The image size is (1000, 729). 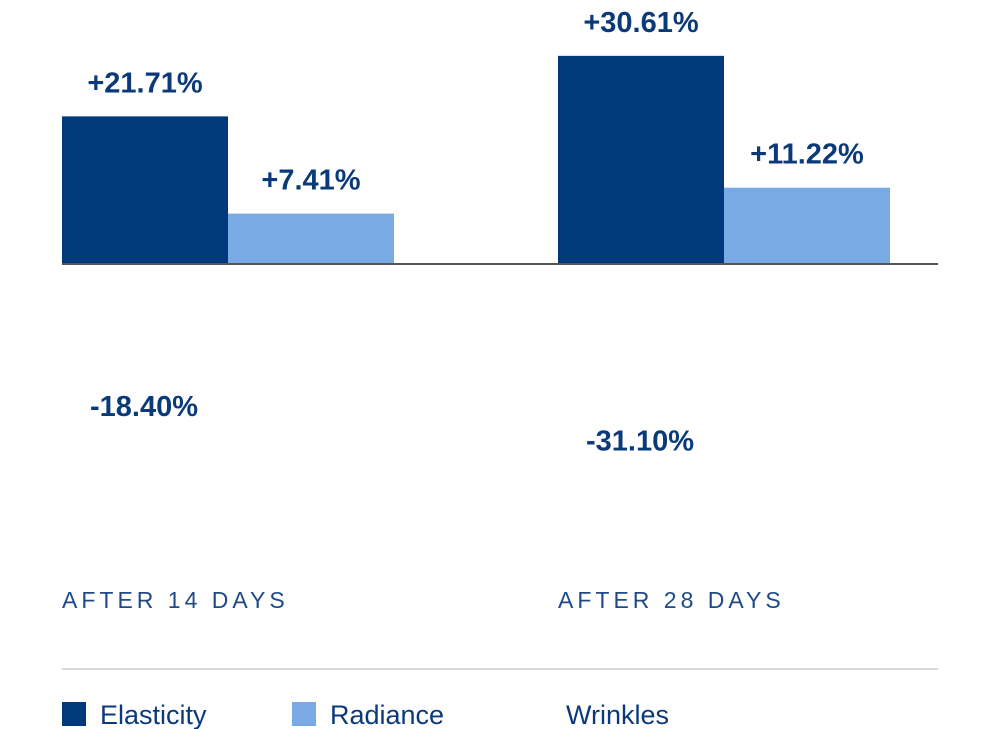 I want to click on value-label-radiance-2: +11.22%, so click(x=807, y=155).